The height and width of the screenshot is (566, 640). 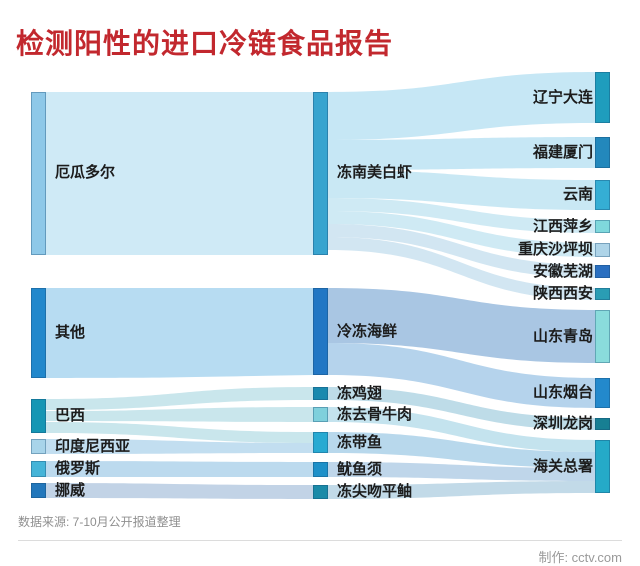 What do you see at coordinates (461, 325) in the screenshot?
I see `flow-seafood-qingdao` at bounding box center [461, 325].